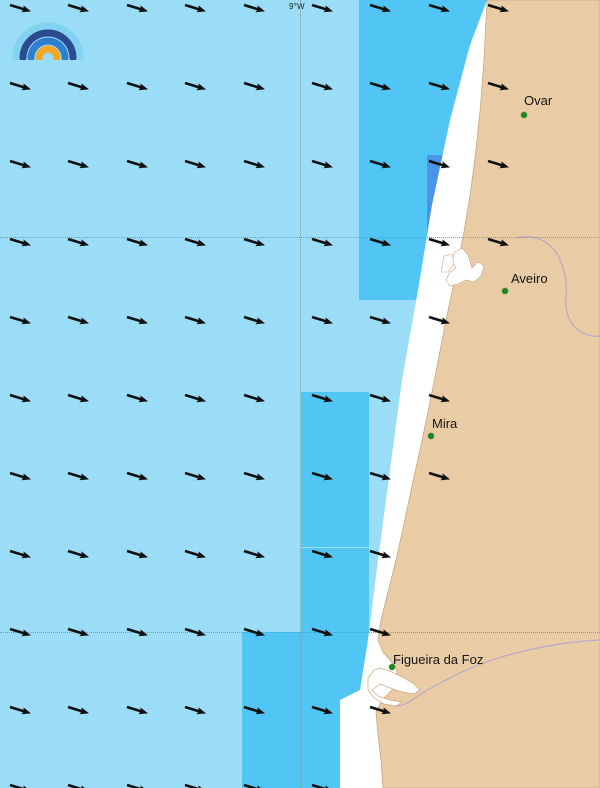  What do you see at coordinates (529, 278) in the screenshot?
I see `city-label-aveiro: Aveiro` at bounding box center [529, 278].